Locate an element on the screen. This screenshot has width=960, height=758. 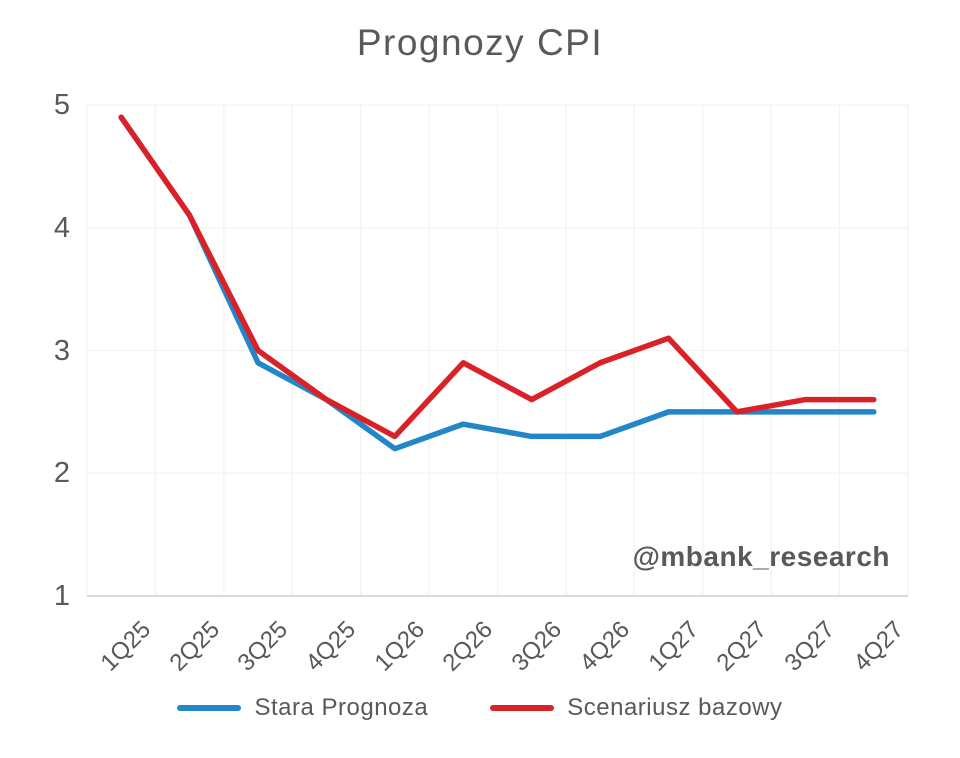
y-tick-label: 1 is located at coordinates (61, 596).